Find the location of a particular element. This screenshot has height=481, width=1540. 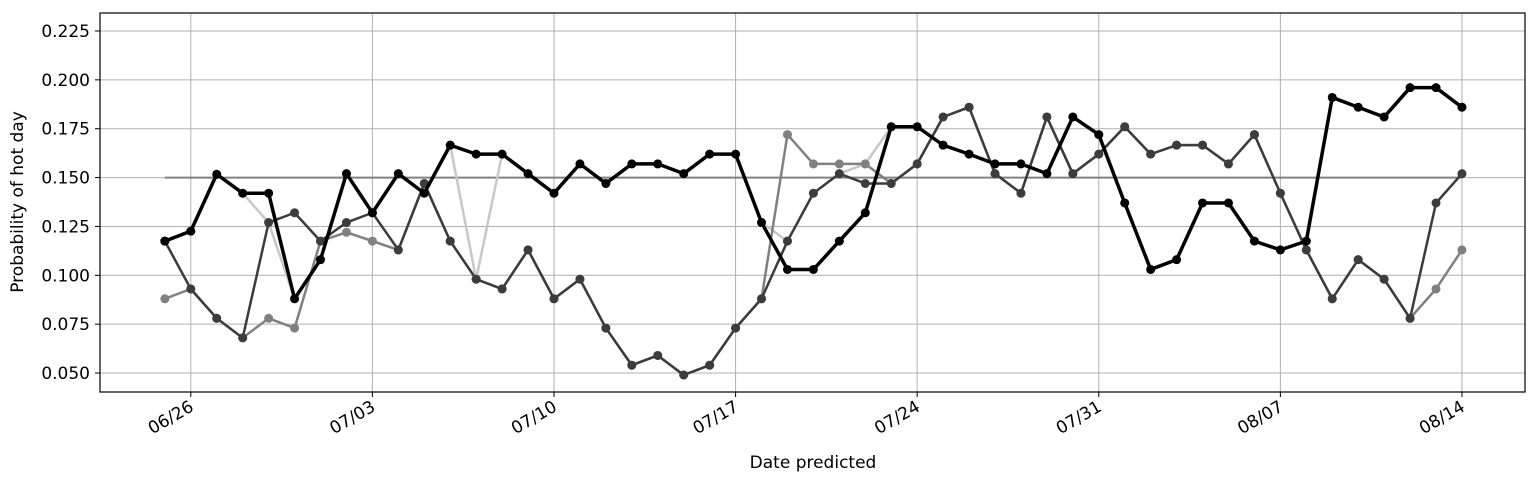

y-tick-label: 0.200 is located at coordinates (65, 81).